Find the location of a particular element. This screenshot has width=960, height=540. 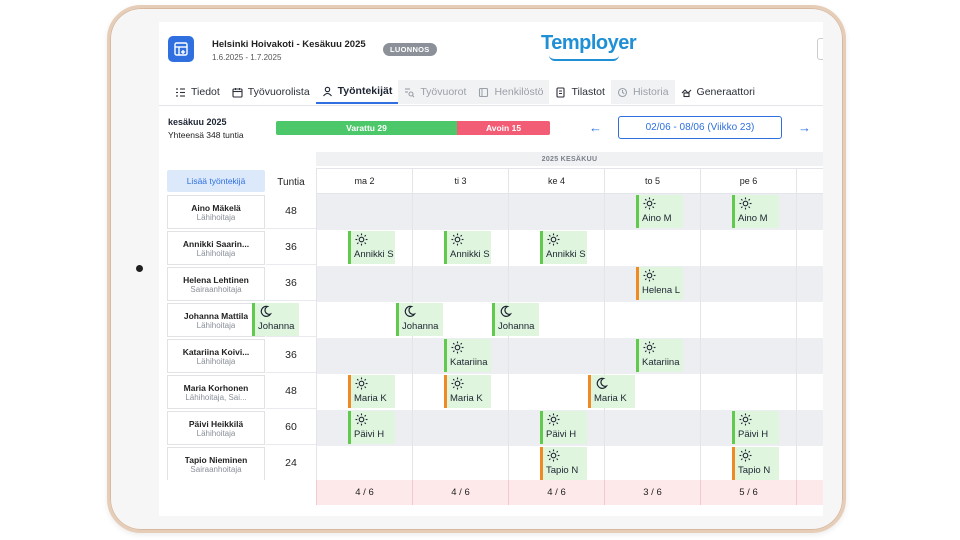

employee-card: Johanna Mattila Lähihoitaja is located at coordinates (216, 320).